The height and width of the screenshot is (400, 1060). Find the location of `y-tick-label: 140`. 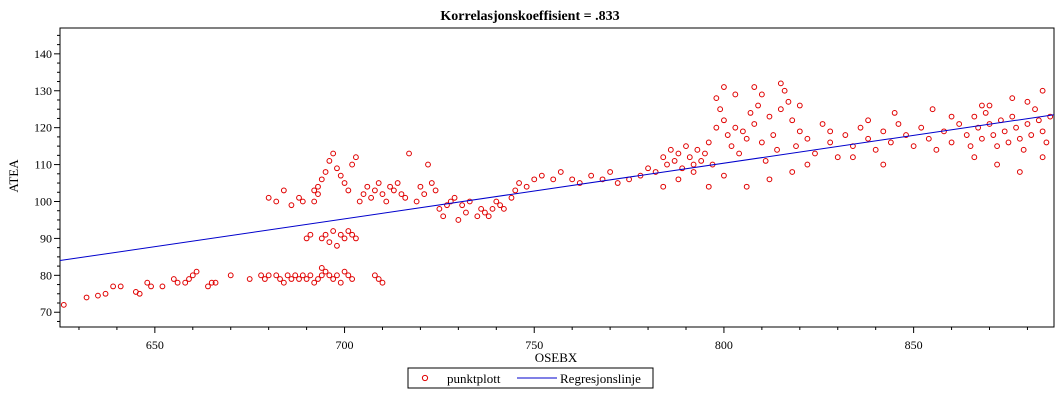

y-tick-label: 140 is located at coordinates (43, 54).